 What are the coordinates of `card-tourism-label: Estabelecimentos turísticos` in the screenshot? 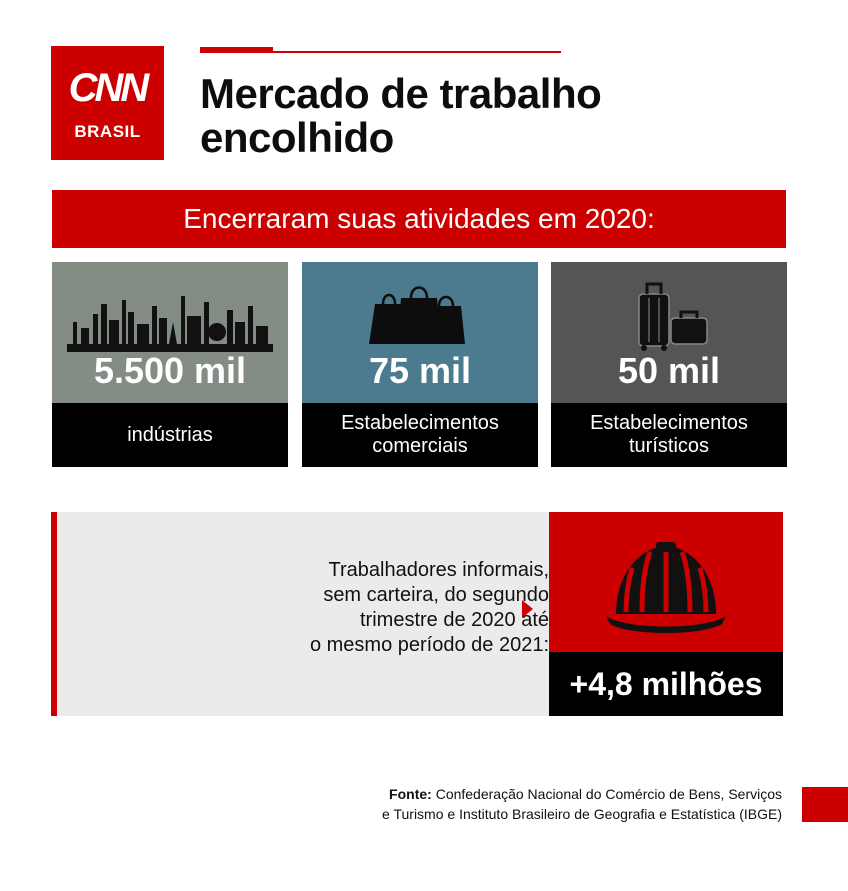 It's located at (669, 435).